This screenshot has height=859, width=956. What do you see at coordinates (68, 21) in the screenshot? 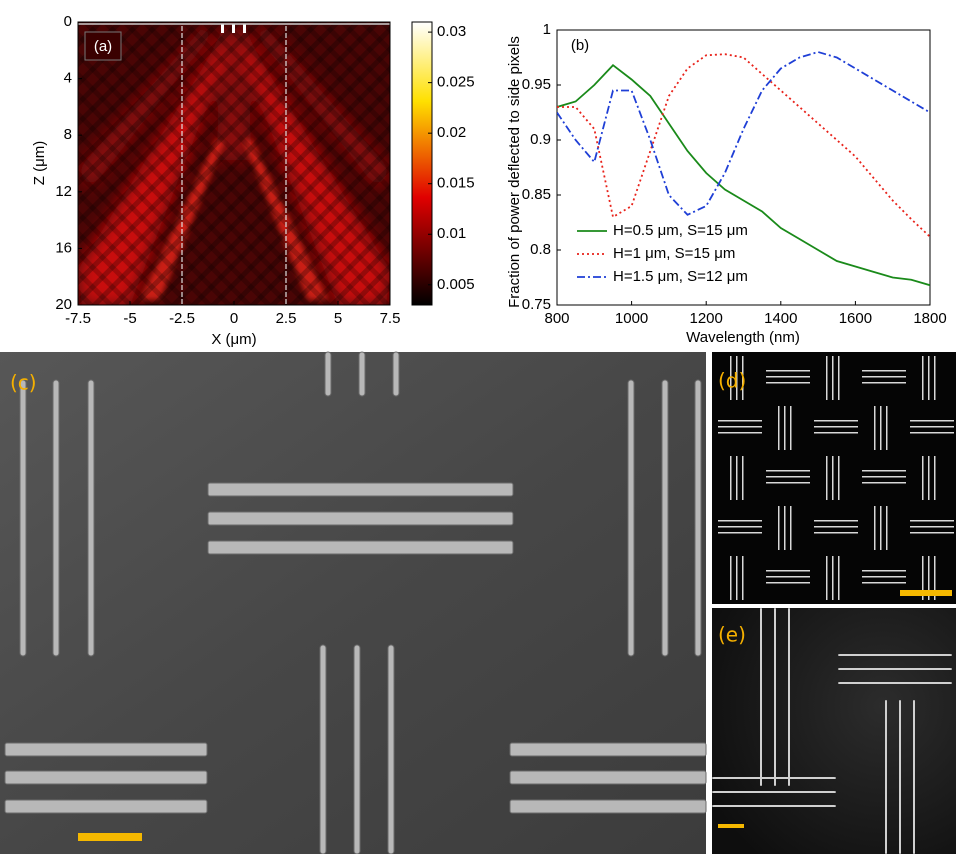
I see `y-tick-label: 0` at bounding box center [68, 21].